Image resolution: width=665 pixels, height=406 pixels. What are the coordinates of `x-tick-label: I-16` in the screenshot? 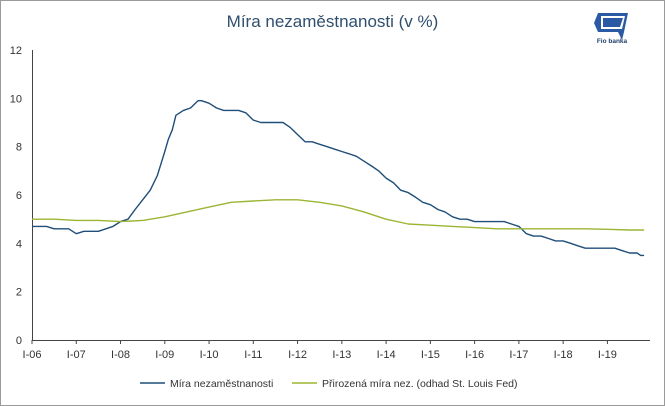 It's located at (474, 355).